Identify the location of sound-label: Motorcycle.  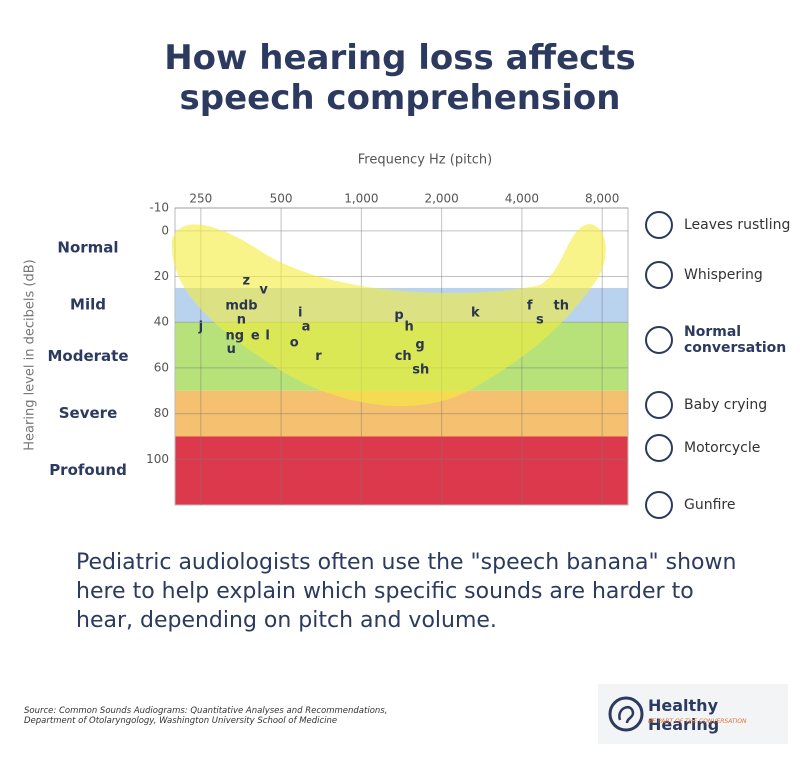
(722, 448).